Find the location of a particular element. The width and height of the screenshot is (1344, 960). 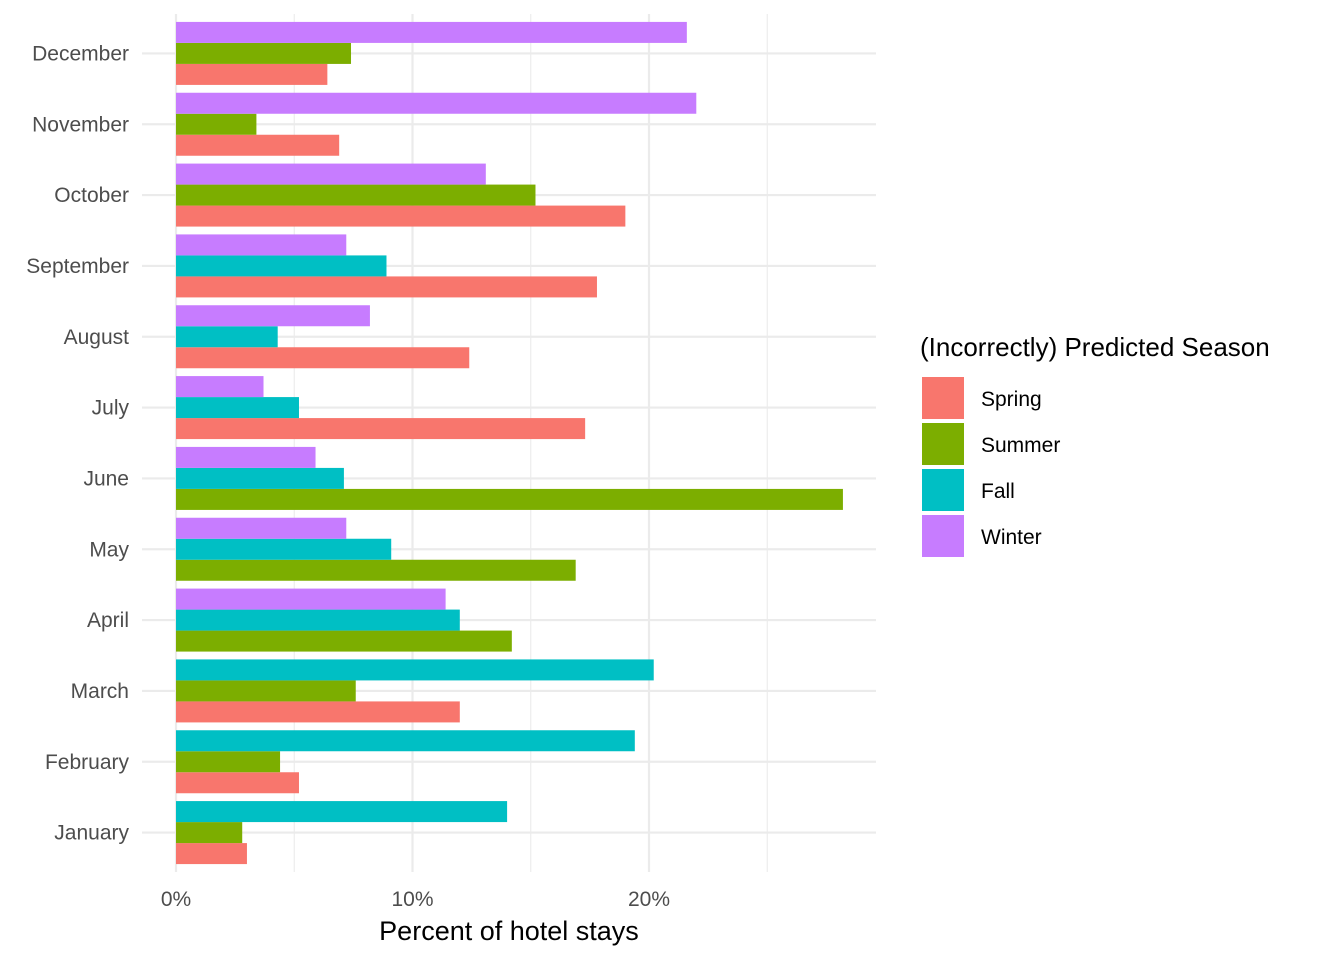

bar-august-winter is located at coordinates (273, 316).